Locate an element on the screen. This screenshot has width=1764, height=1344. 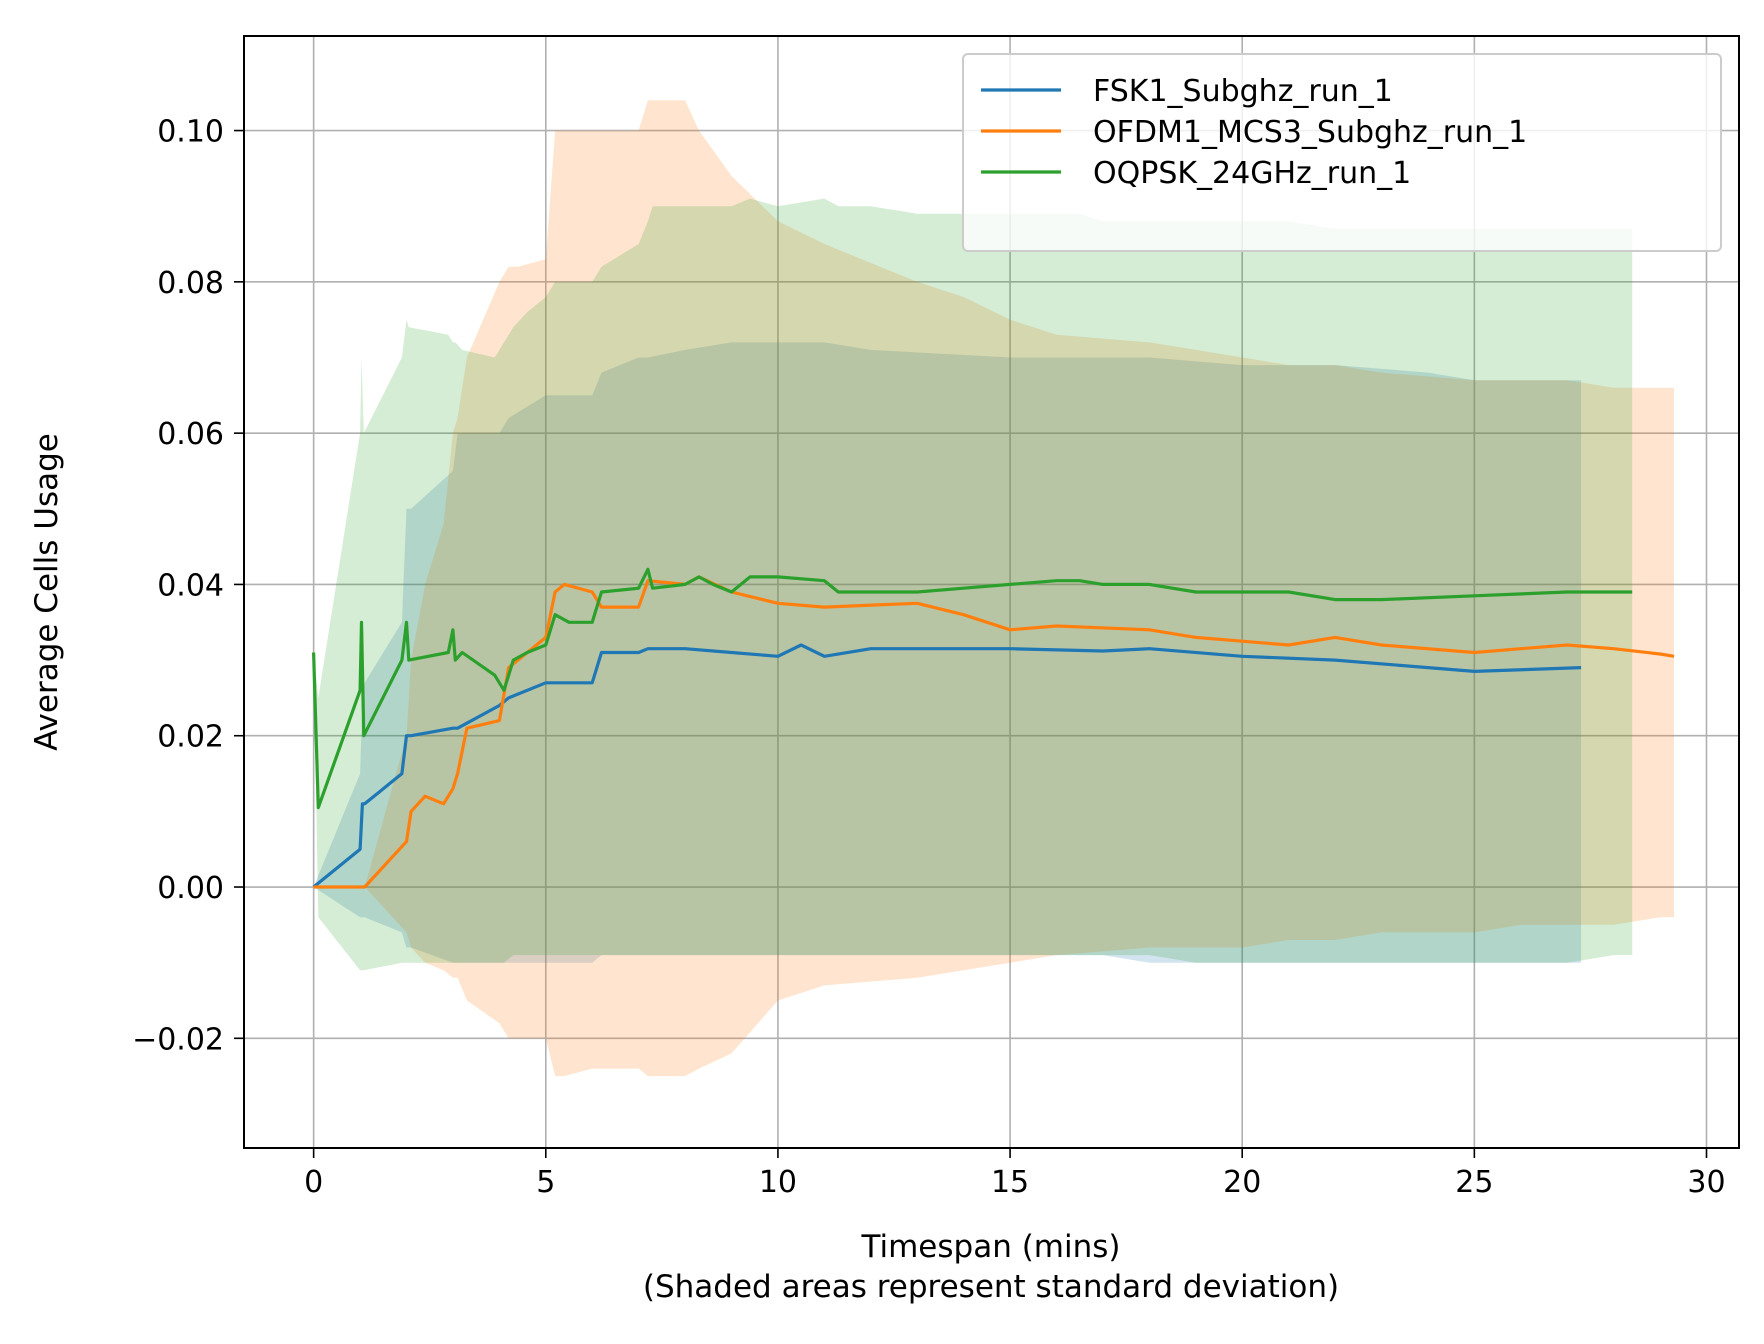
legend-label-1: FSK1_Subghz_run_1 is located at coordinates (1243, 91).